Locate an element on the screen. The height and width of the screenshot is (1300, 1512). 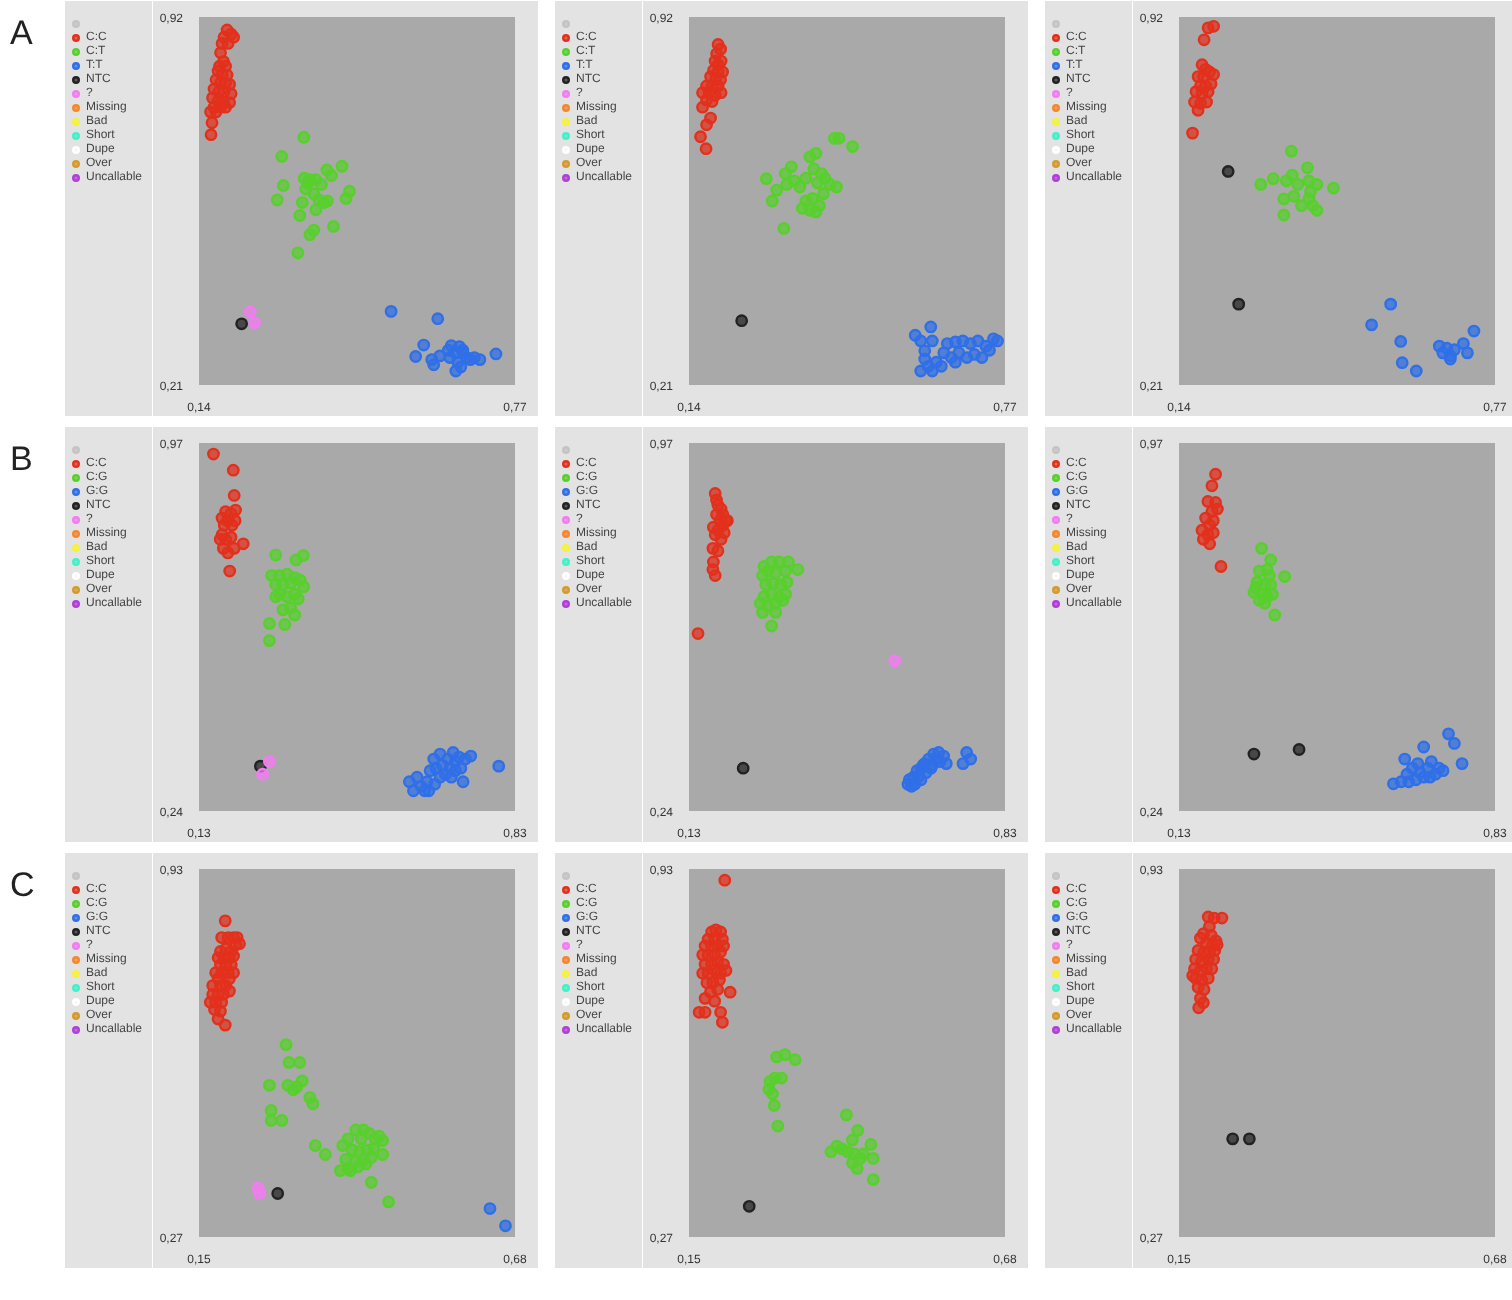
text: A is located at coordinates (21, 34).